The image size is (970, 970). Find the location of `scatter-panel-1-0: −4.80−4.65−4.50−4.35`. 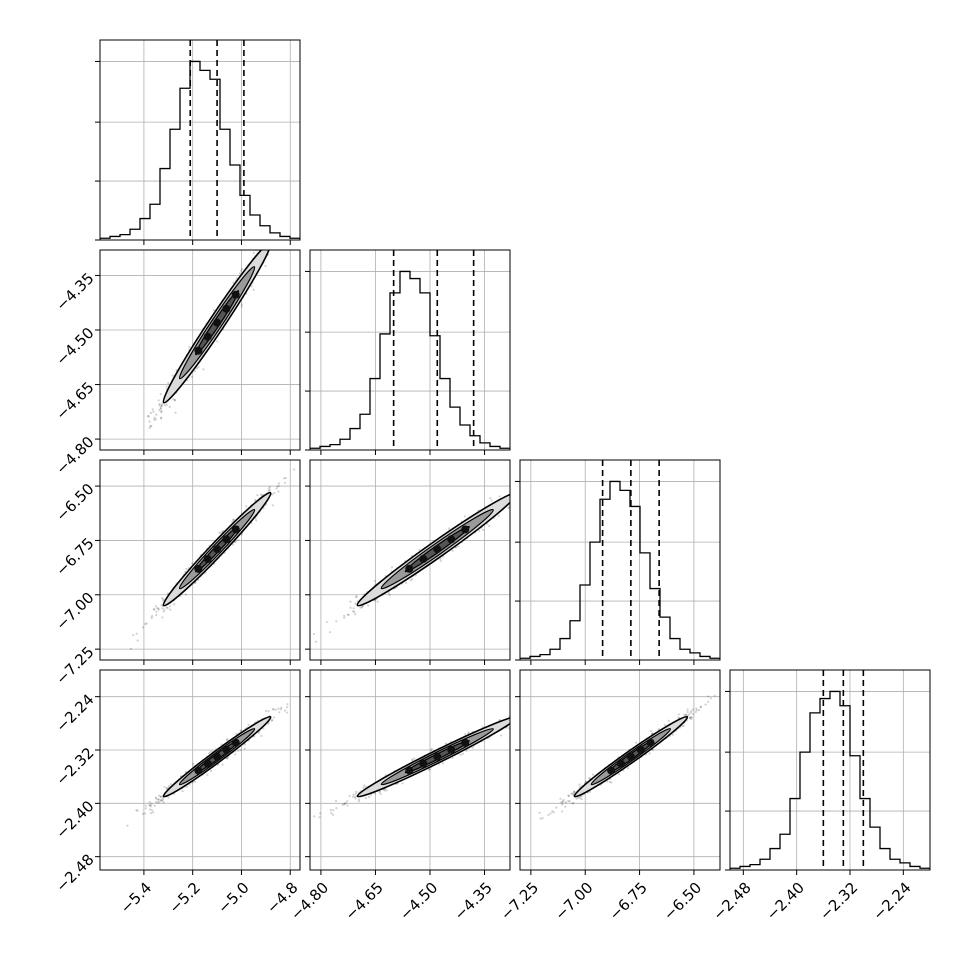

scatter-panel-1-0: −4.80−4.65−4.50−4.35 is located at coordinates (176, 347).